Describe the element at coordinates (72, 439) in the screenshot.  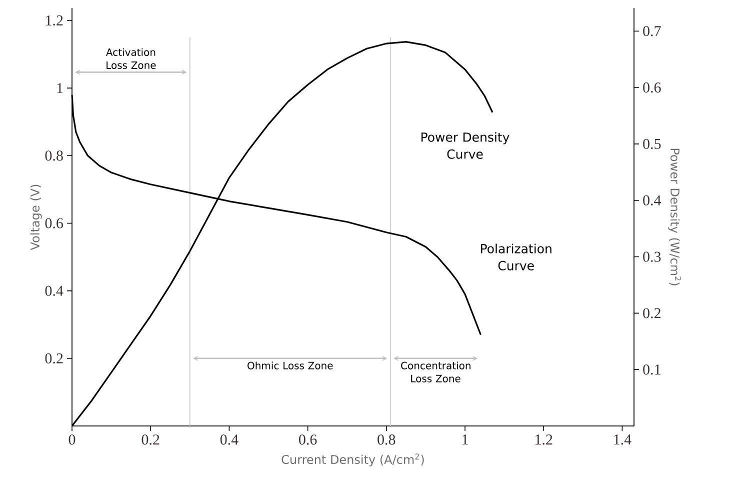
I see `x-tick-label: 0` at that location.